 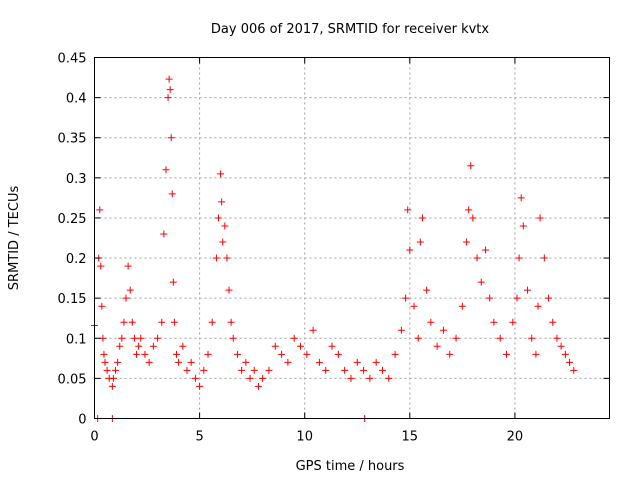 What do you see at coordinates (72, 139) in the screenshot?
I see `y-tick-label: 0.35` at bounding box center [72, 139].